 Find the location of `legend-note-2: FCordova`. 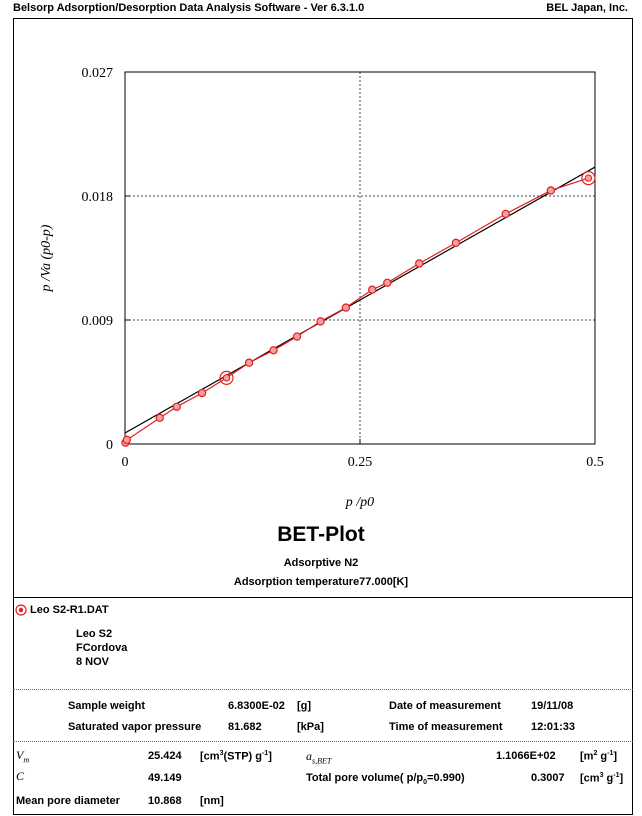

legend-note-2: FCordova is located at coordinates (102, 648).